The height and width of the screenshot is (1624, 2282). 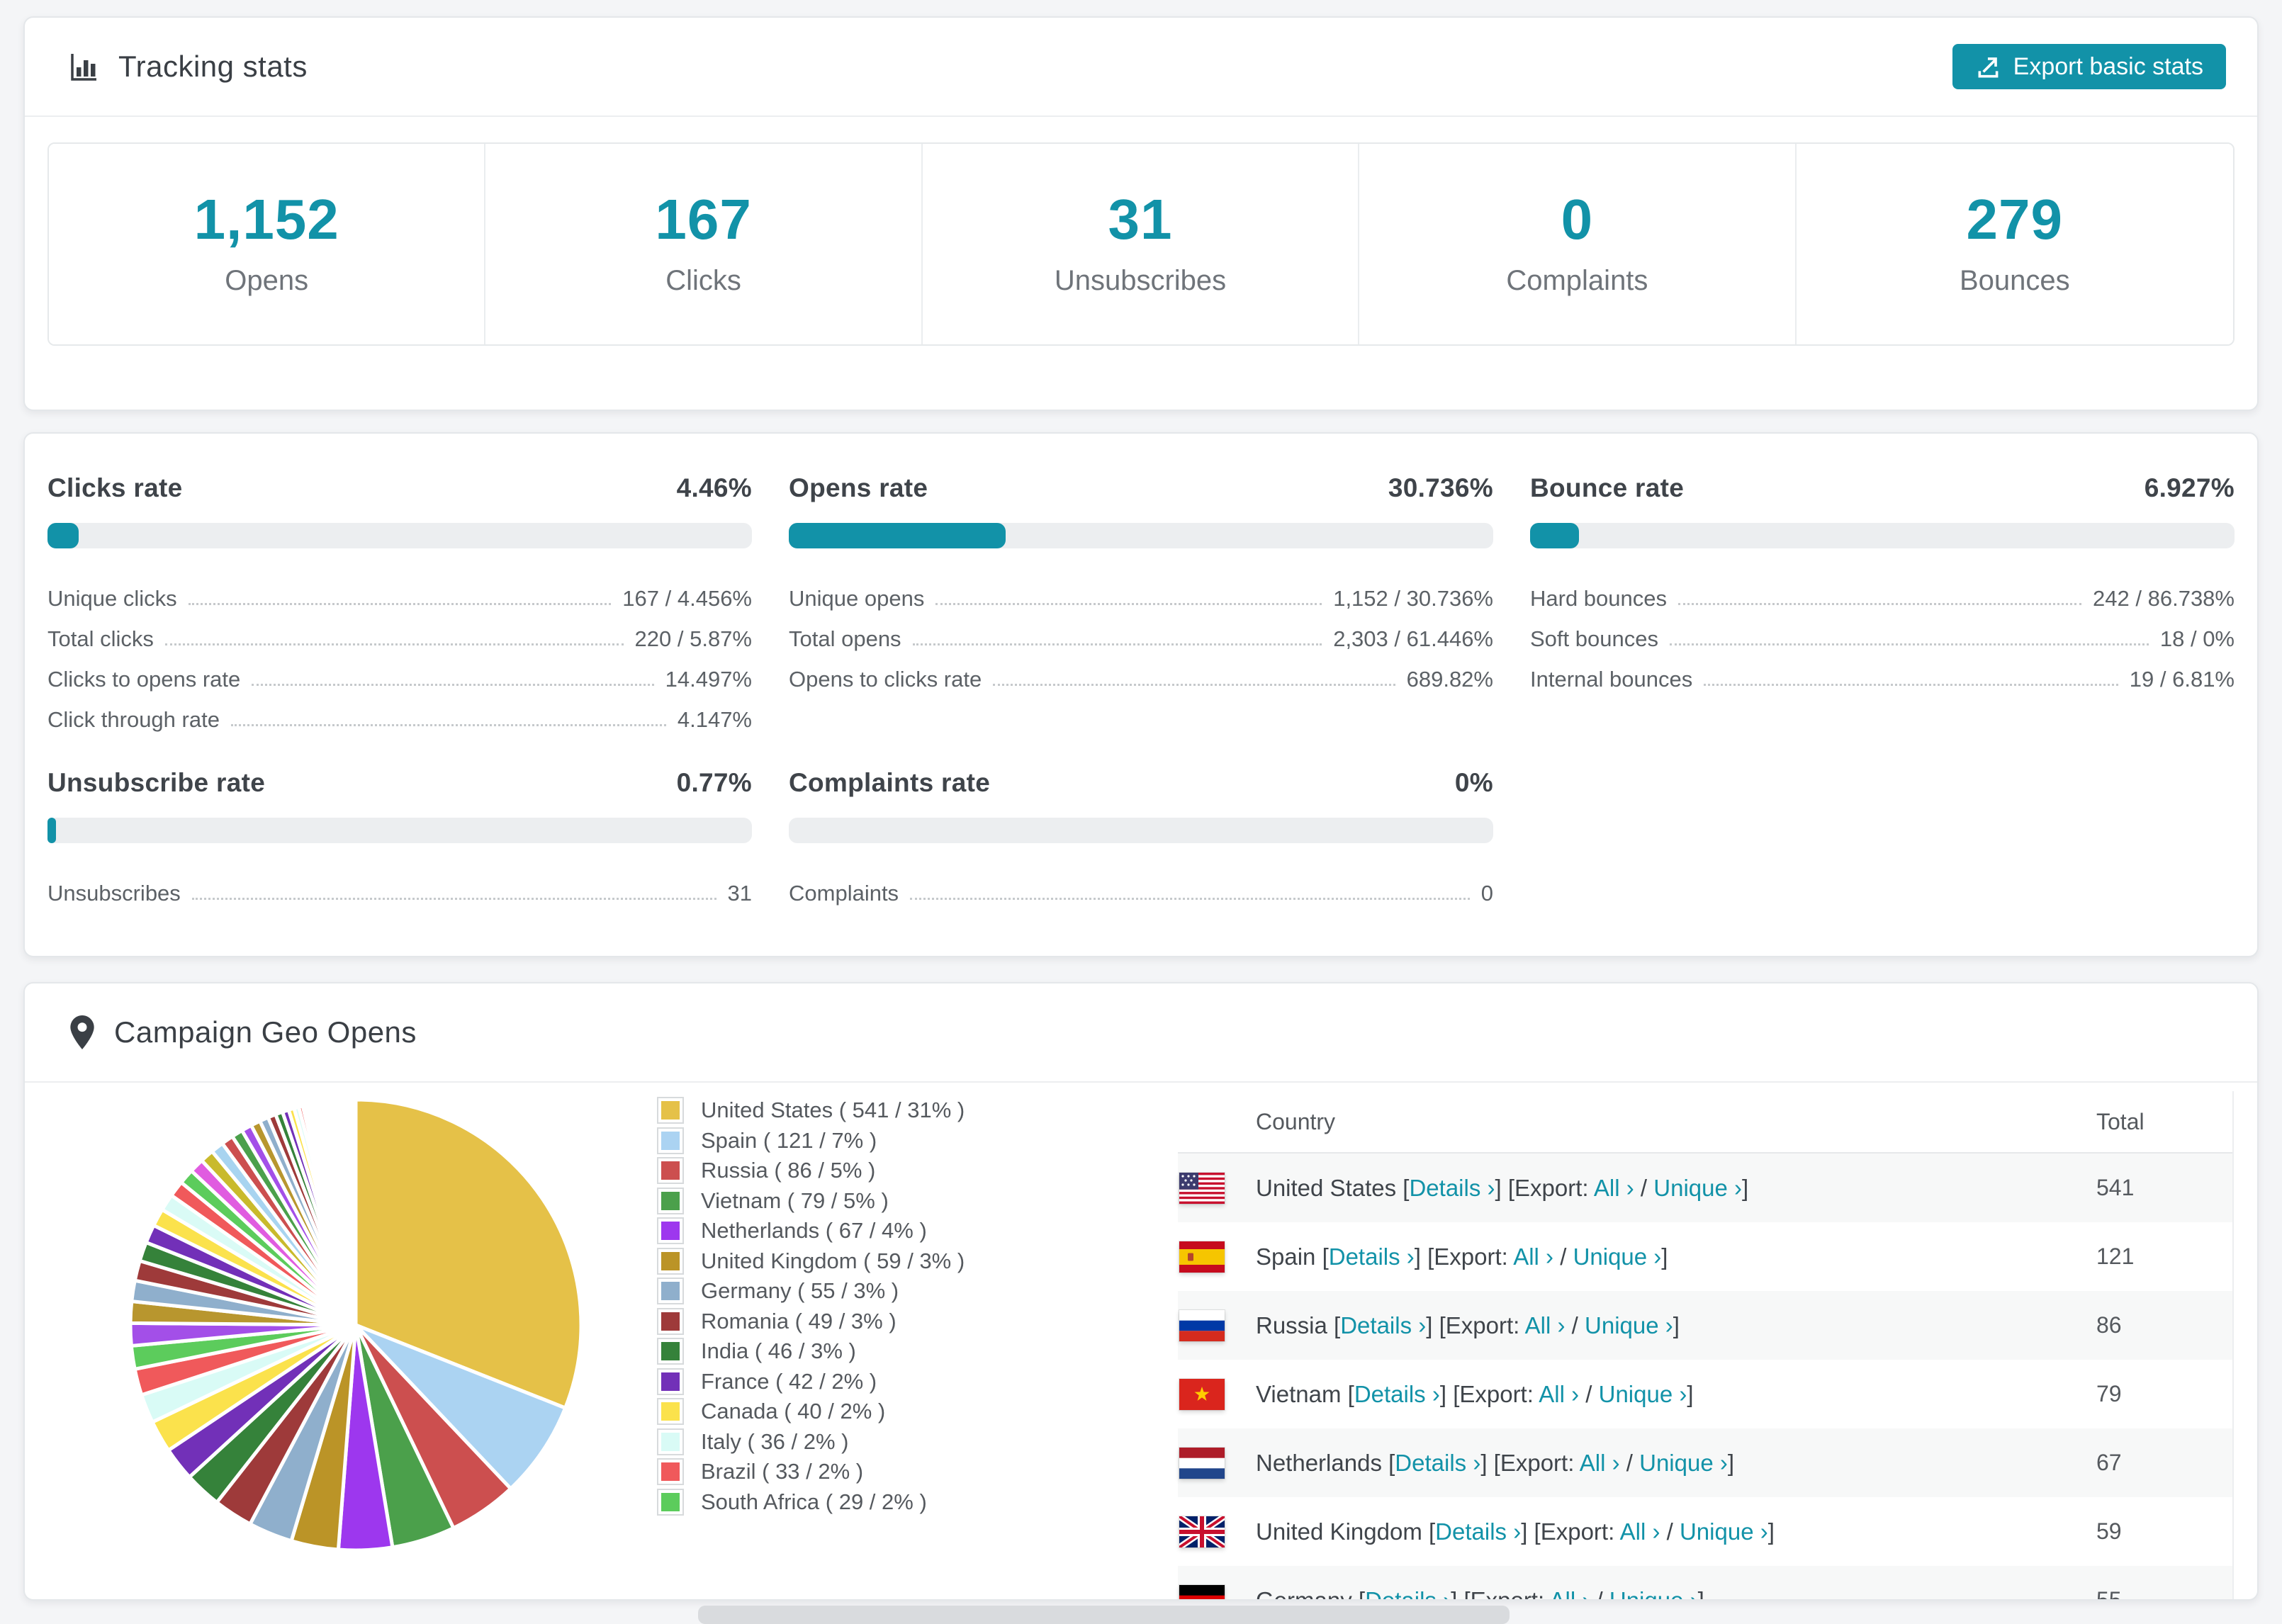 What do you see at coordinates (811, 1231) in the screenshot?
I see `legend-item: Netherlands ( 67 / 4% )` at bounding box center [811, 1231].